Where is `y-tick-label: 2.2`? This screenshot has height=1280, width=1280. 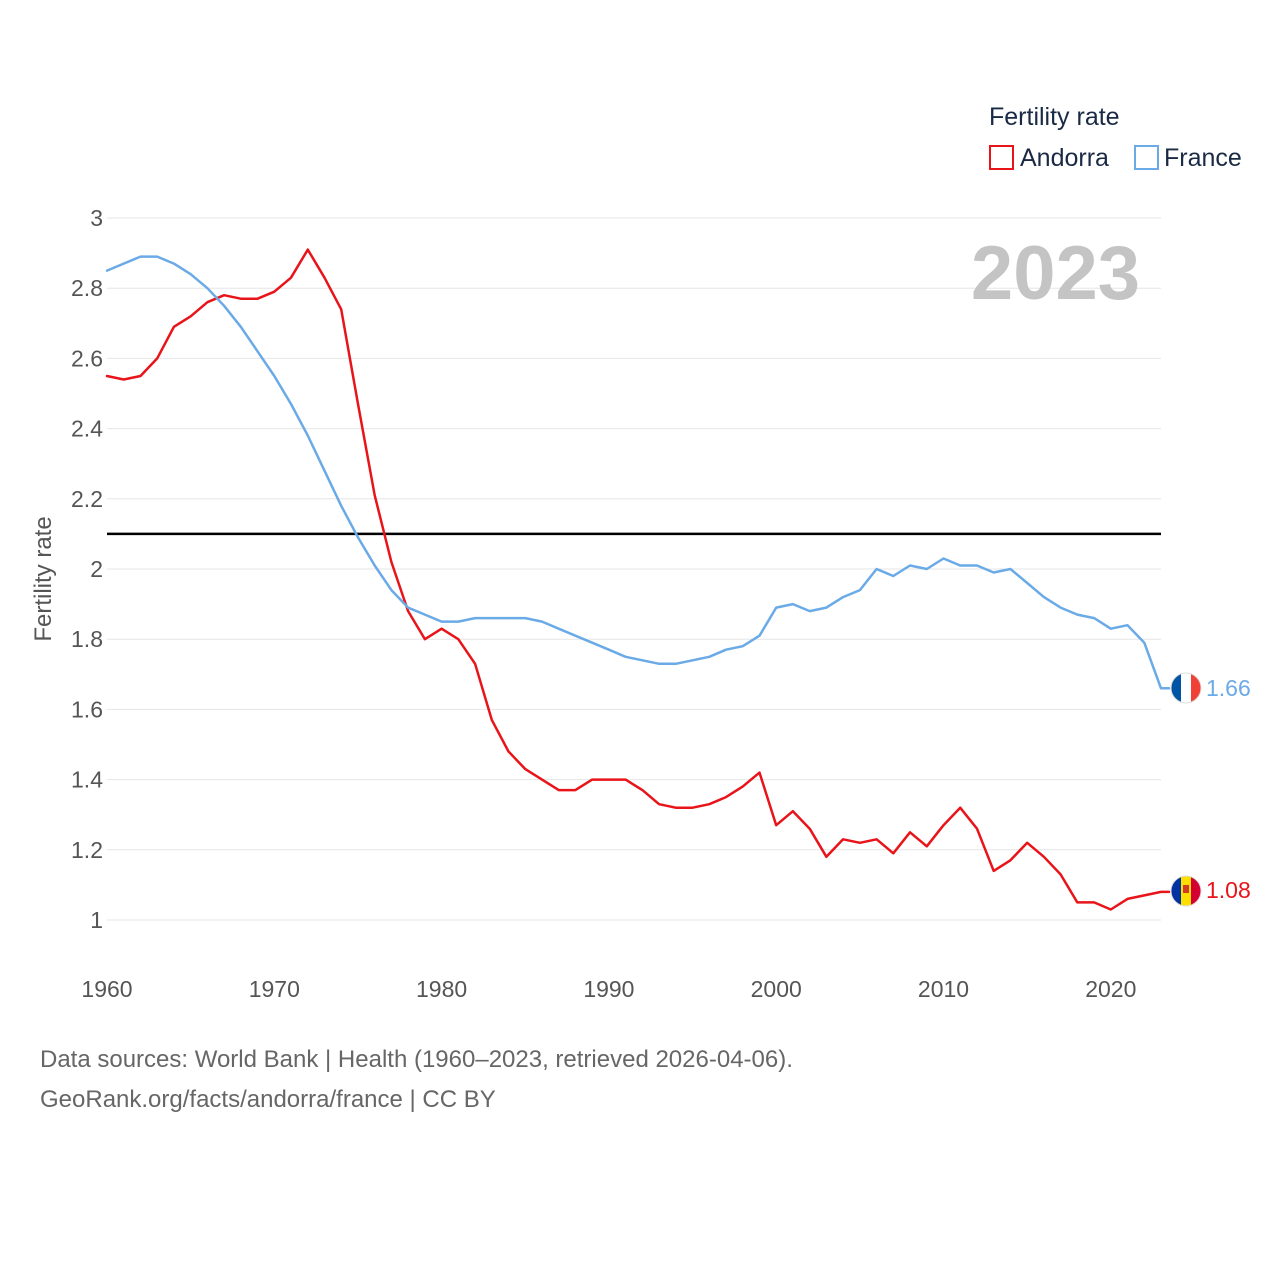 y-tick-label: 2.2 is located at coordinates (87, 499).